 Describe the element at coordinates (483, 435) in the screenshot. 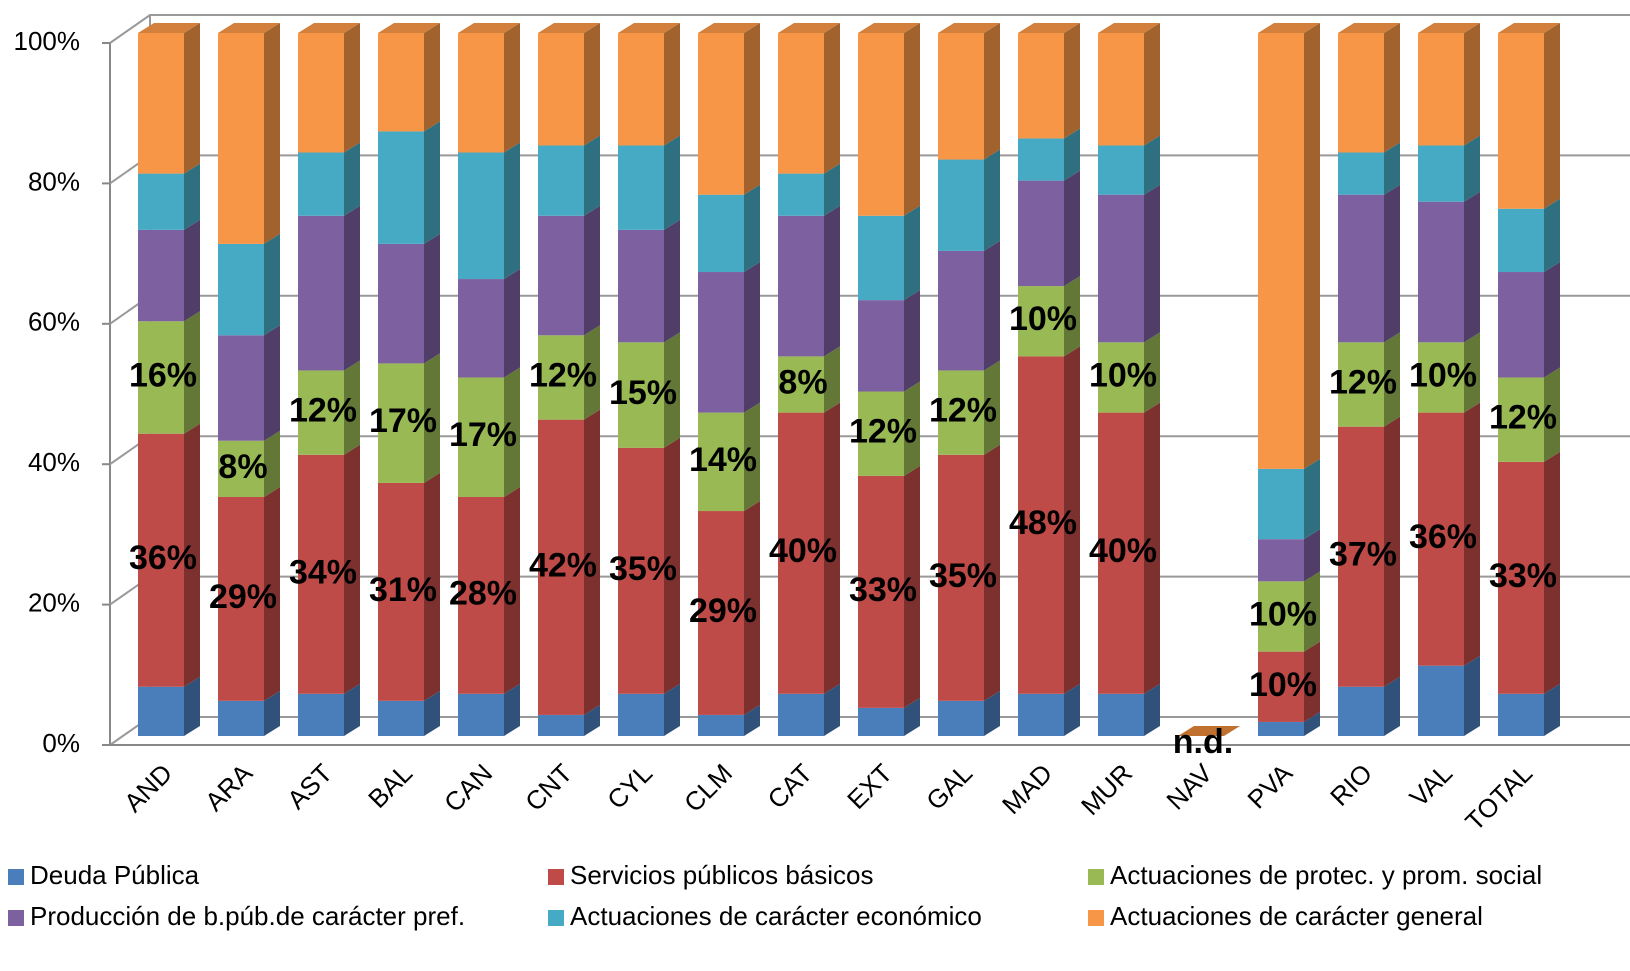

I see `value-label: 17%` at that location.